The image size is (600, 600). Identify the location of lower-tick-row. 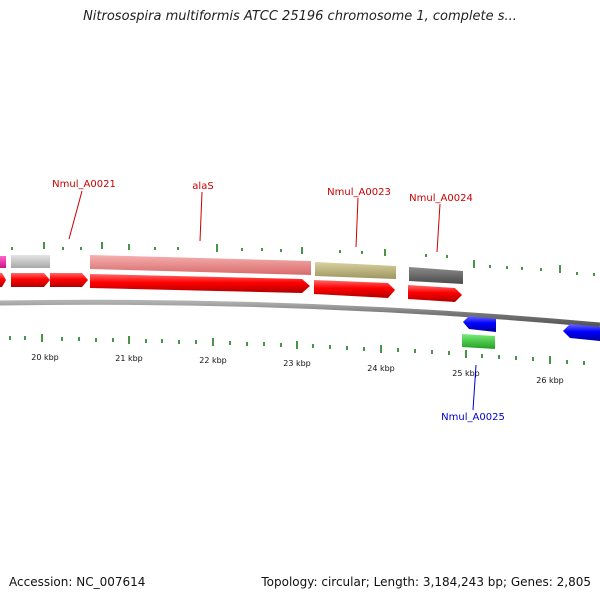
(297, 349).